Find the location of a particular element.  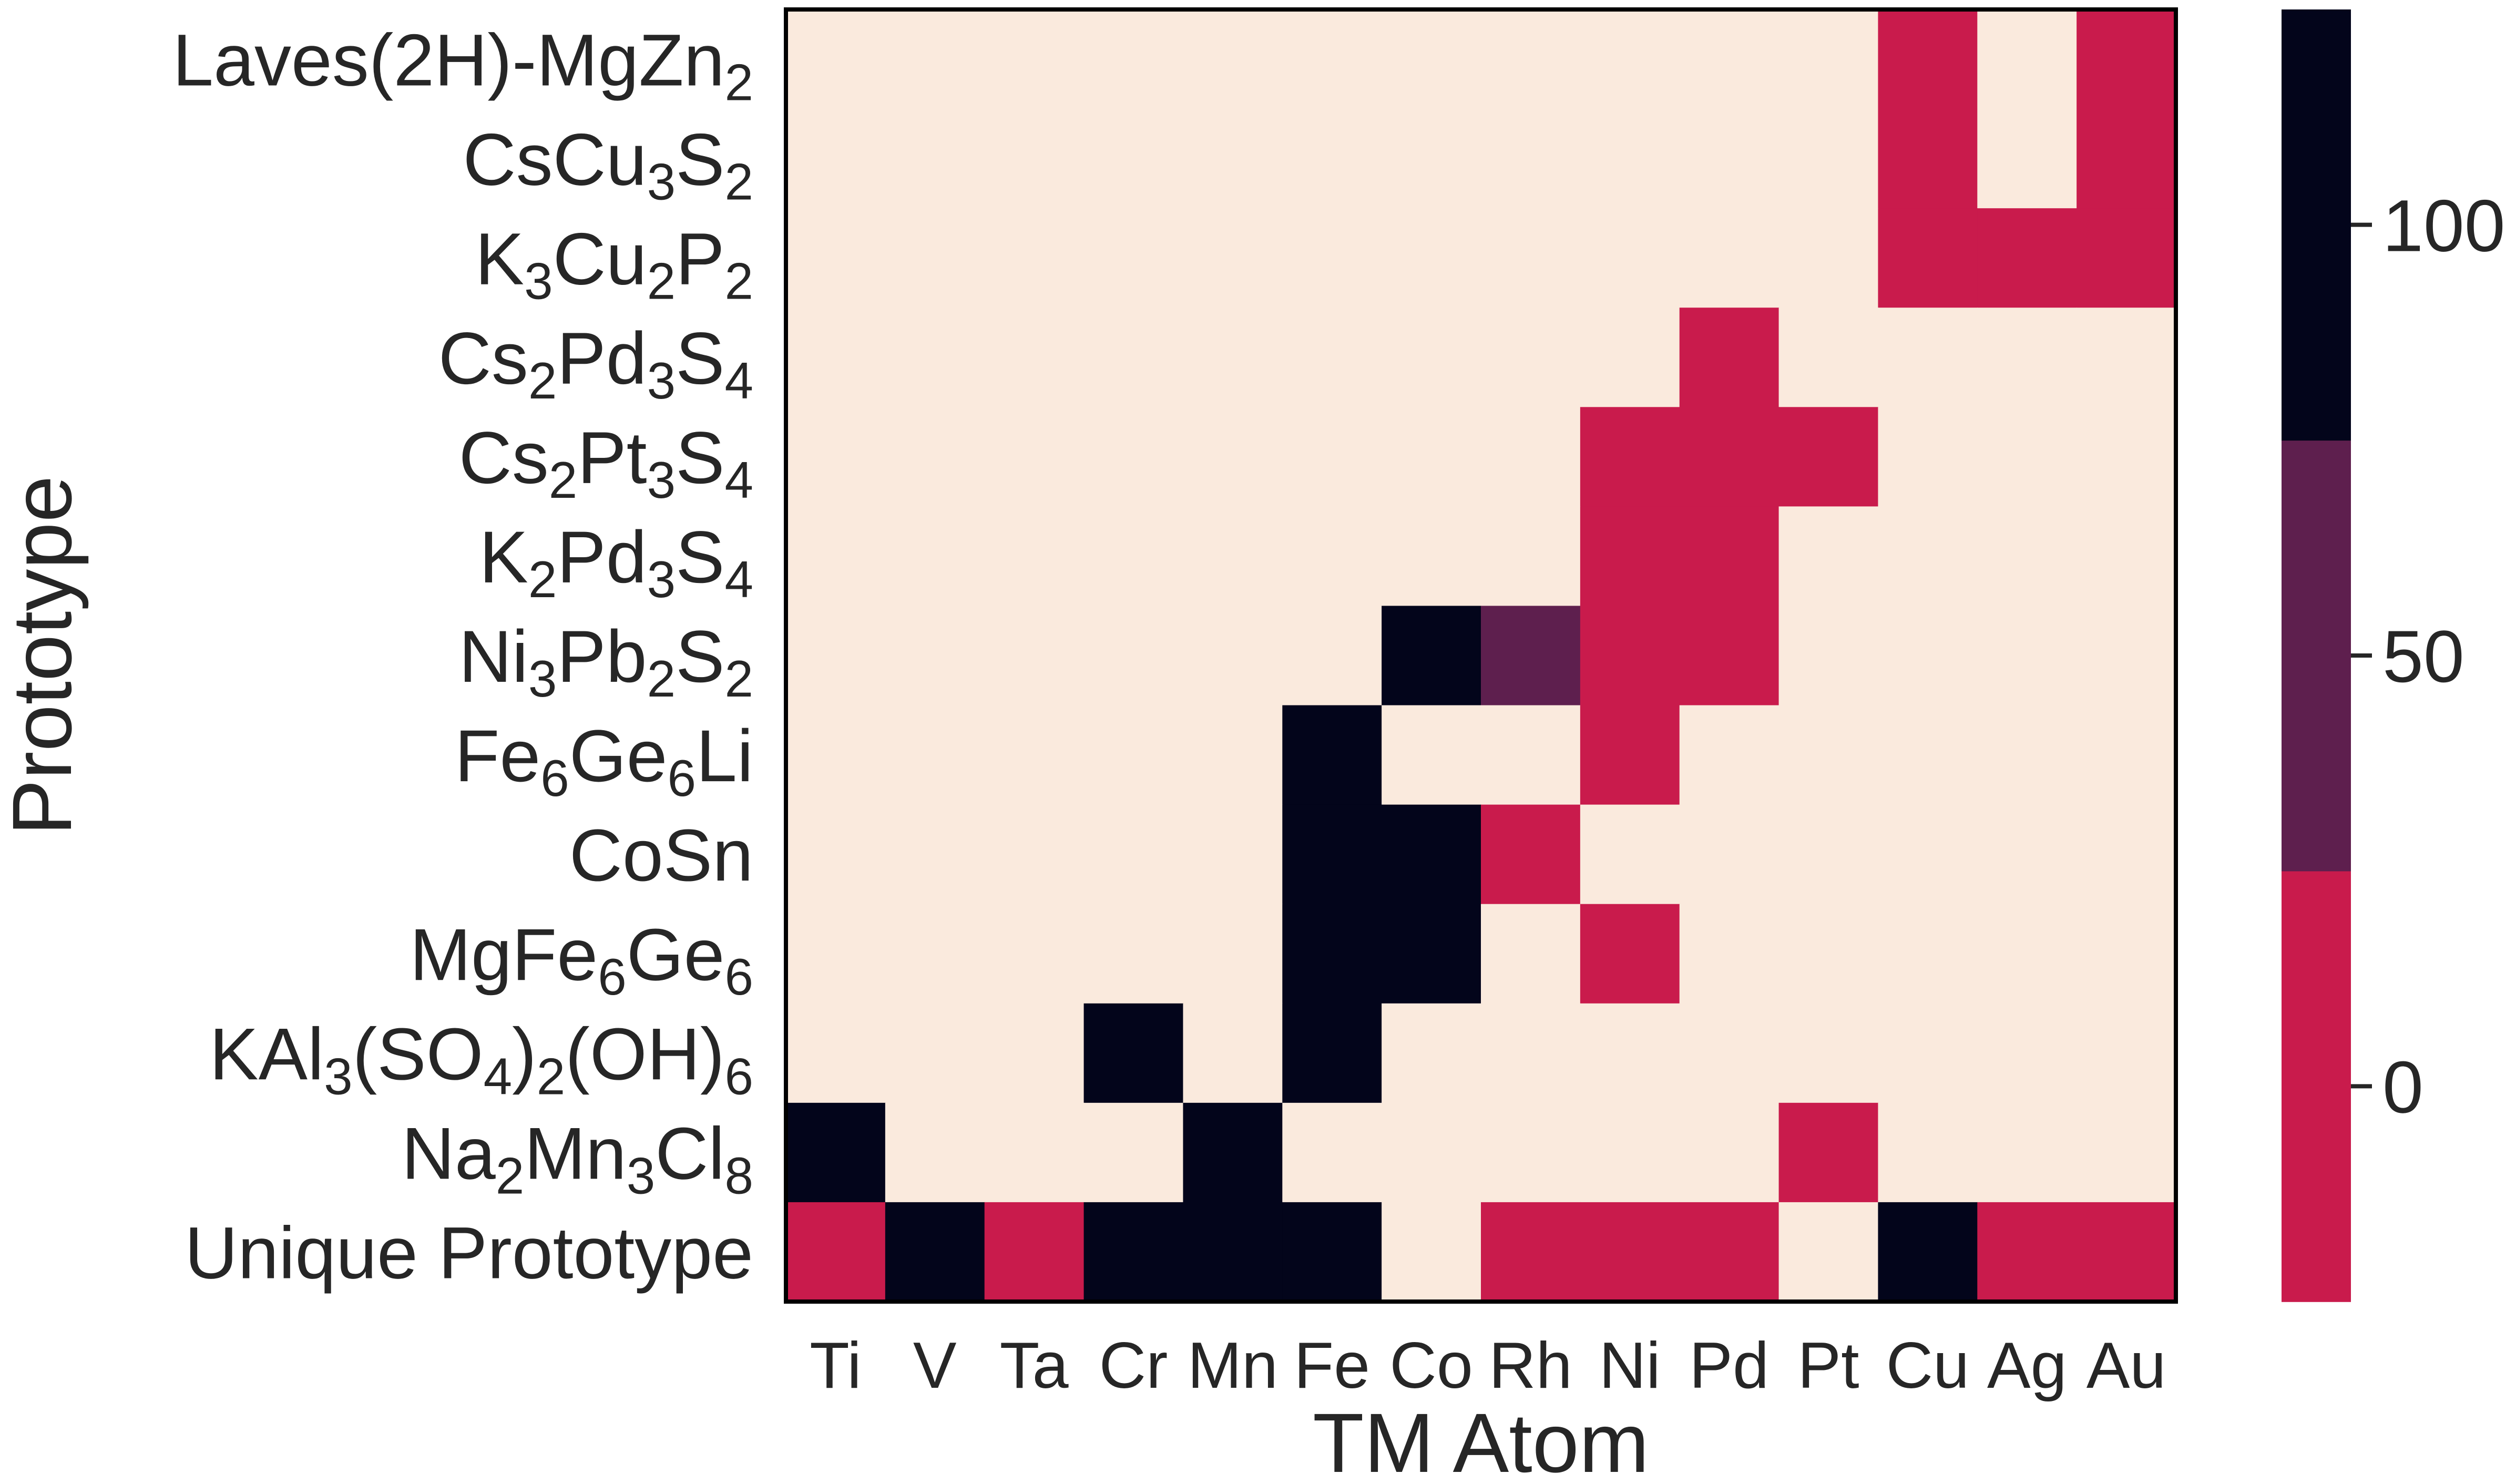

x-axis-label: TM Atom is located at coordinates (1481, 1440).